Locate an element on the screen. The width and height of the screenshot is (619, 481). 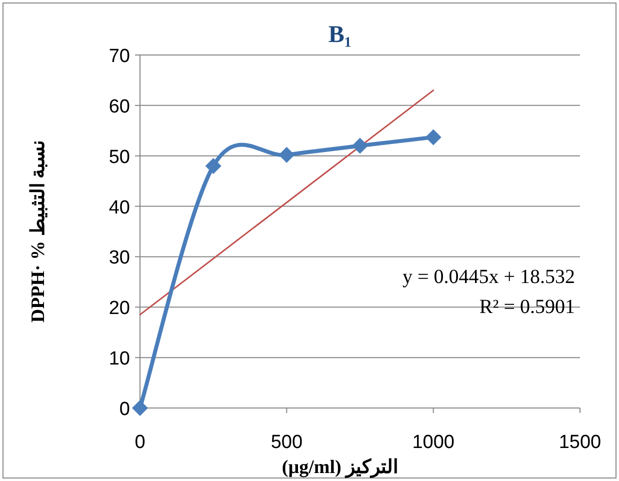
y-tick-label: 70 is located at coordinates (119, 56).